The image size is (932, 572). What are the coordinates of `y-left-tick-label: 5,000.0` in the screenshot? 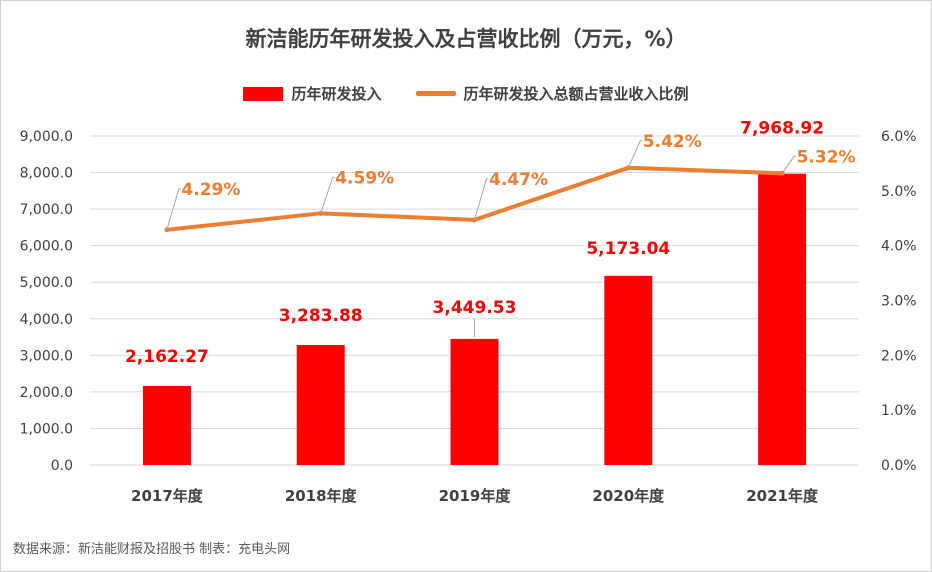 It's located at (46, 283).